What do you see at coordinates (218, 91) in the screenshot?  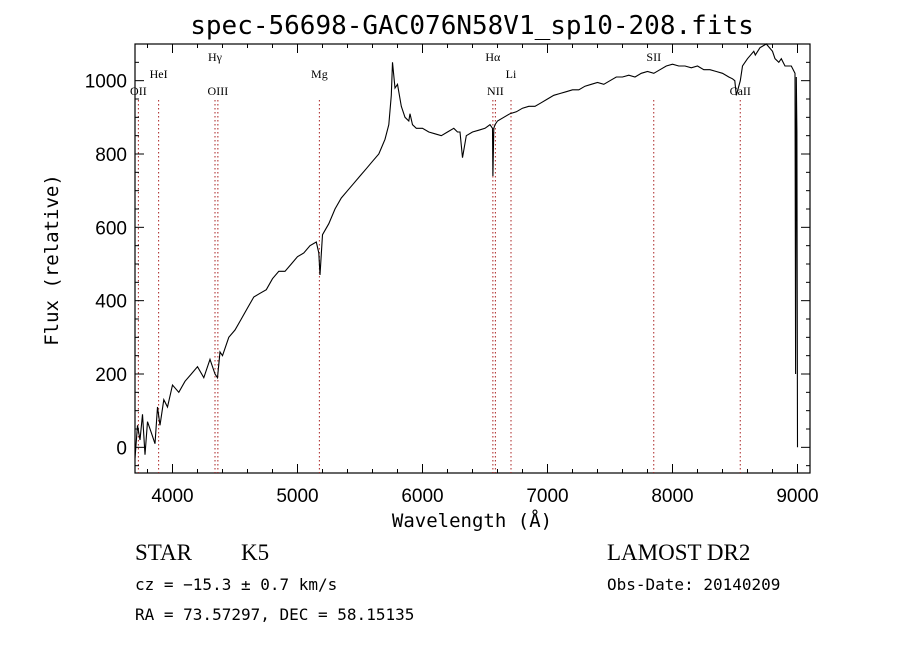 I see `emission-line-label: OIII` at bounding box center [218, 91].